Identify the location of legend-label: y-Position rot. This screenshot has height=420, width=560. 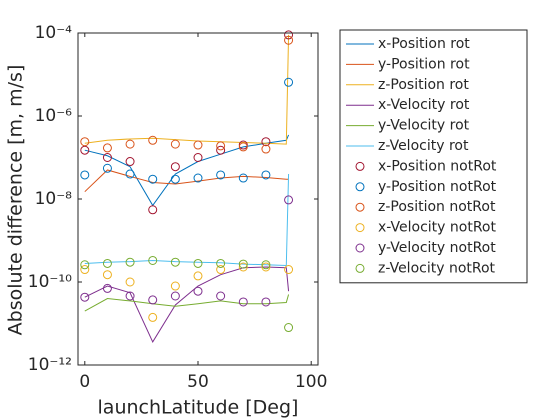
(424, 64).